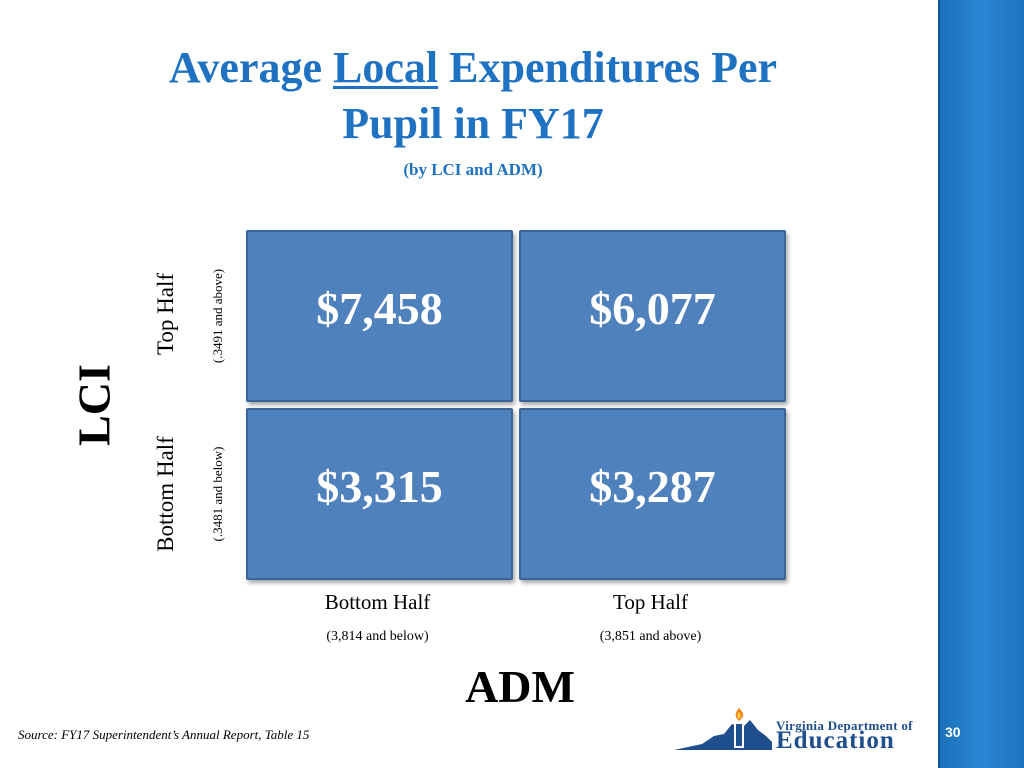  I want to click on col-sublabel-bottom-half: (3,814 and below), so click(377, 636).